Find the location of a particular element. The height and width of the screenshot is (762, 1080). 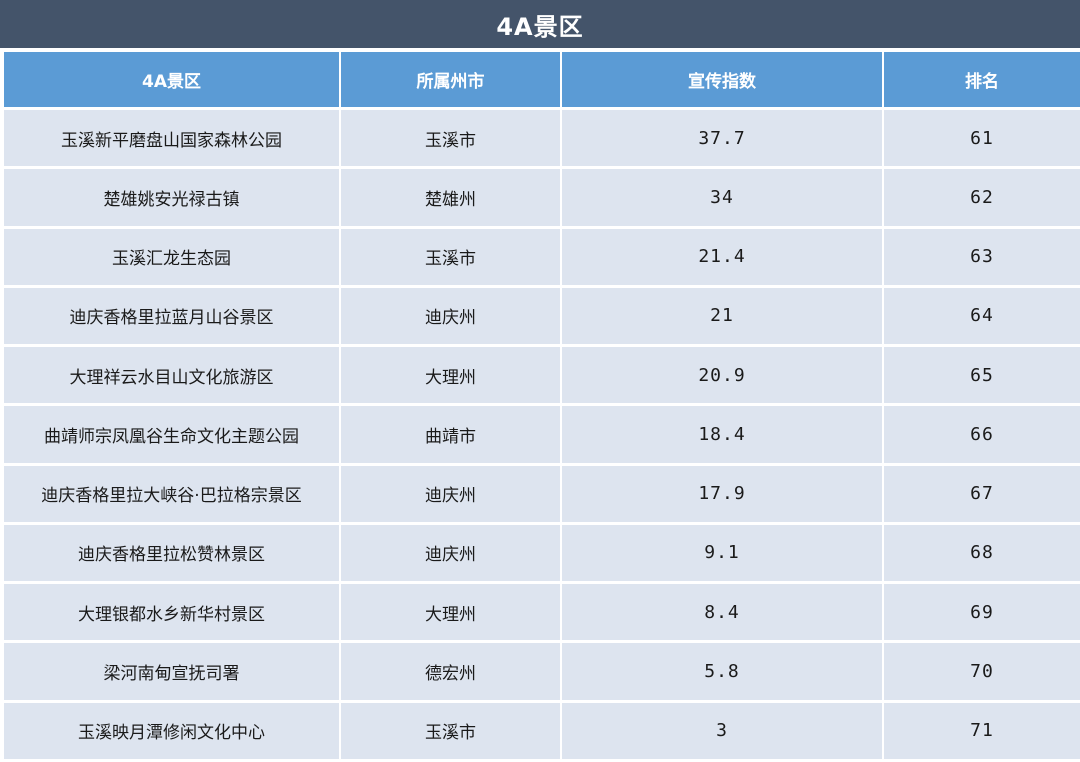

cell-scenic: 曲靖师宗凤凰谷生命文化主题公园 is located at coordinates (171, 434).